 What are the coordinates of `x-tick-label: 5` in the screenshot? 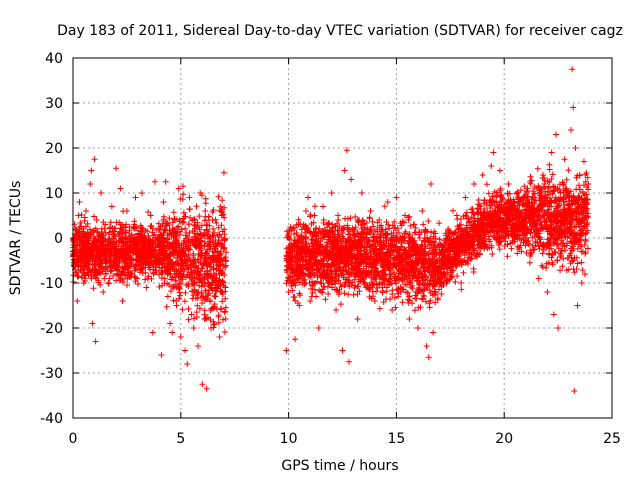 It's located at (180, 439).